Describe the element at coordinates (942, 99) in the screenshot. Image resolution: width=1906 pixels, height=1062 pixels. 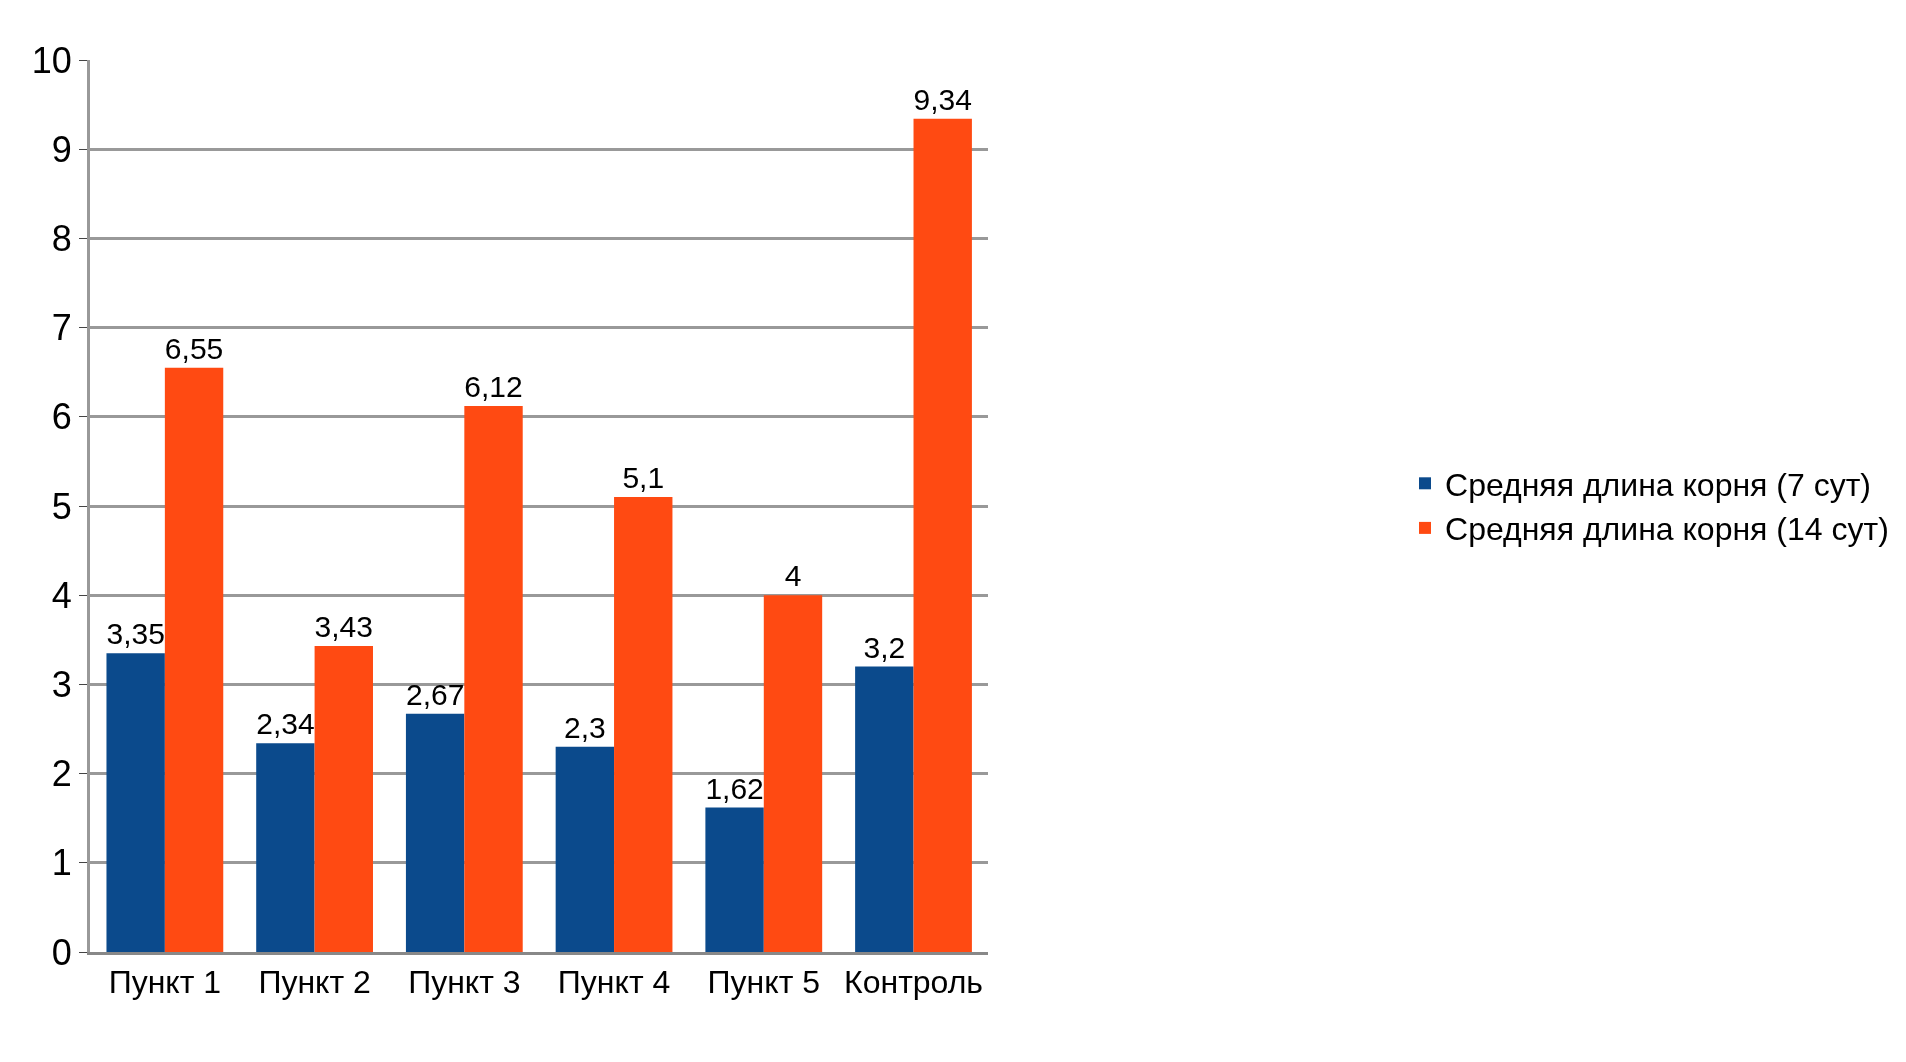
I see `data-label: 9,34` at that location.